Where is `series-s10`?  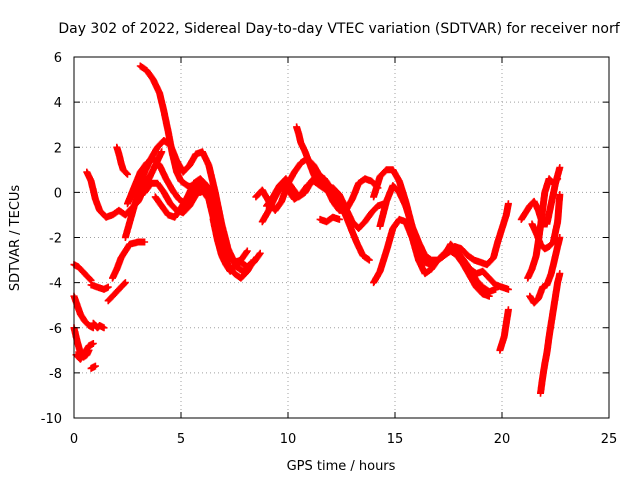 series-s10 is located at coordinates (129, 260).